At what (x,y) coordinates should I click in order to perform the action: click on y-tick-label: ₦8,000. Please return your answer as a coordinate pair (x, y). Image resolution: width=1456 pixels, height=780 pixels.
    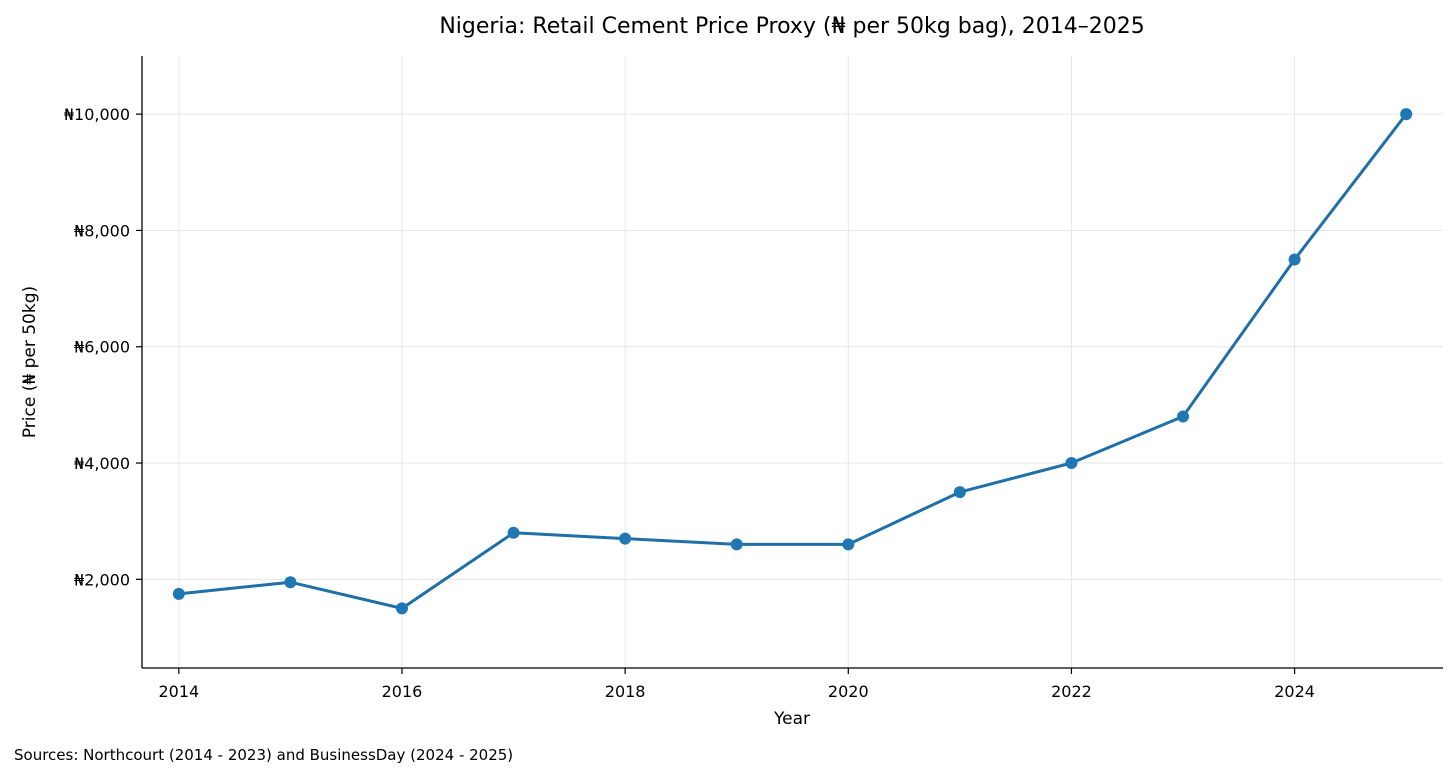
    Looking at the image, I should click on (102, 230).